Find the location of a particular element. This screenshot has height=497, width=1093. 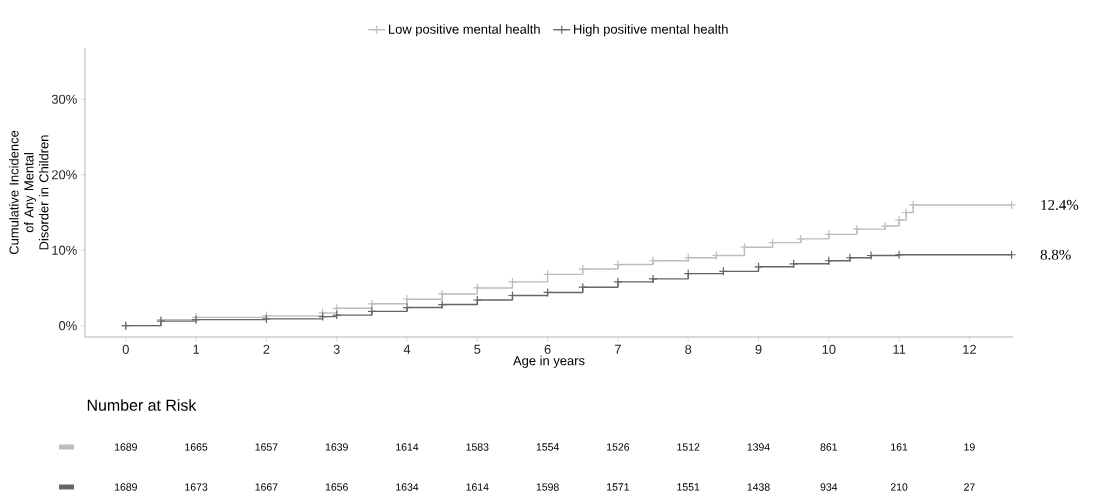

text: 161 is located at coordinates (899, 447).